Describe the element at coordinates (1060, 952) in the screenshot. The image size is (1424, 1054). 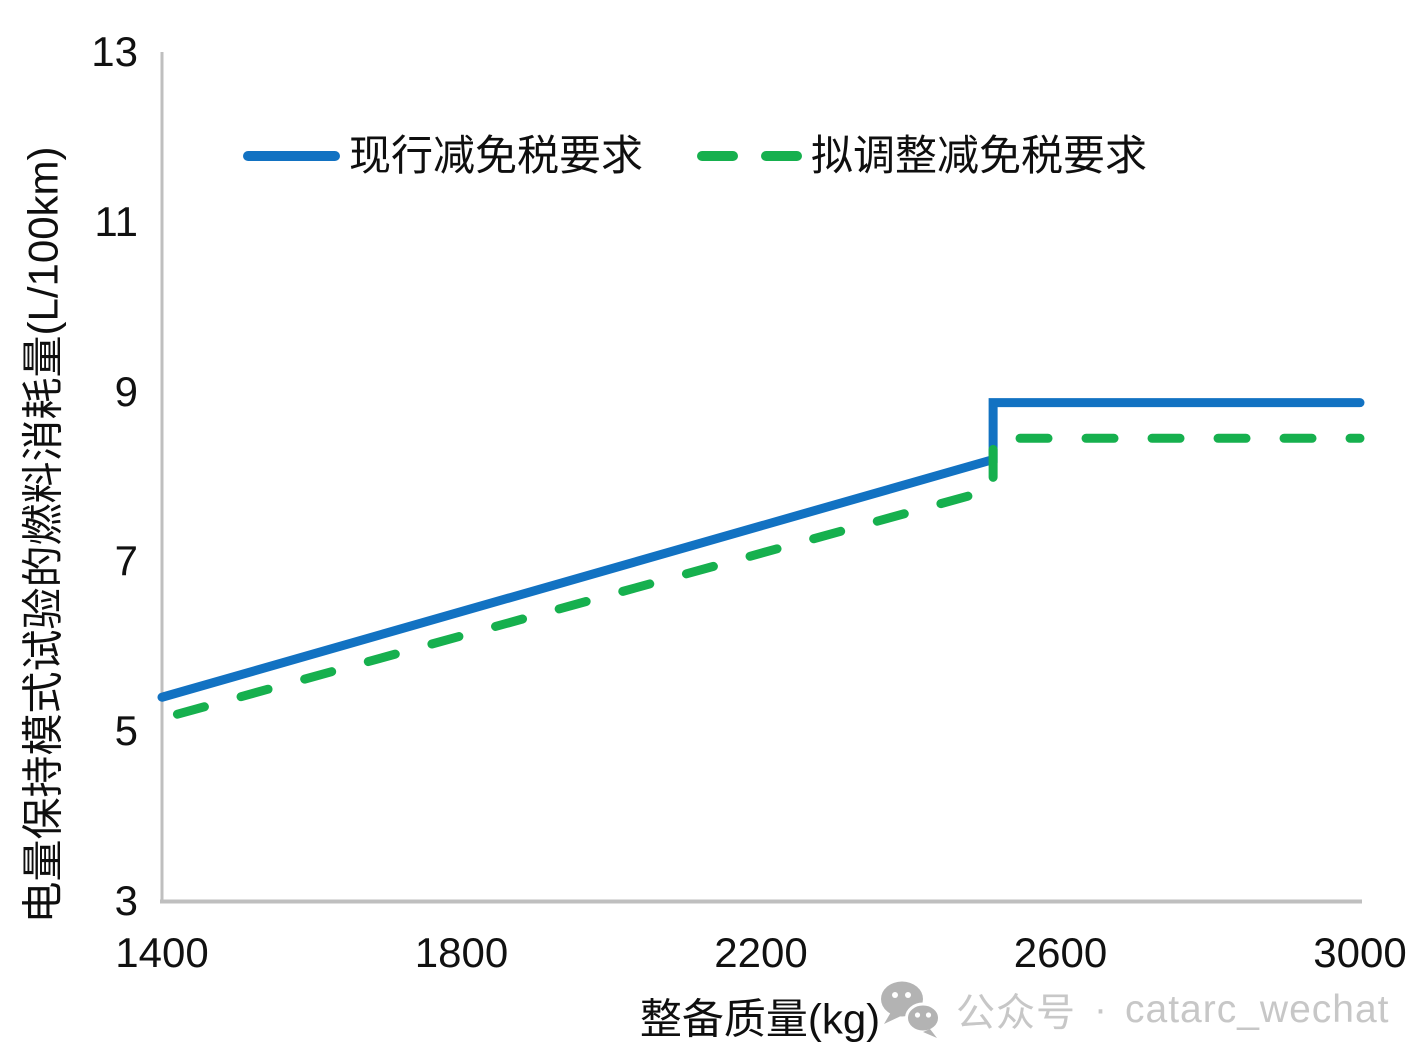
I see `x-tick-label: 2600` at that location.